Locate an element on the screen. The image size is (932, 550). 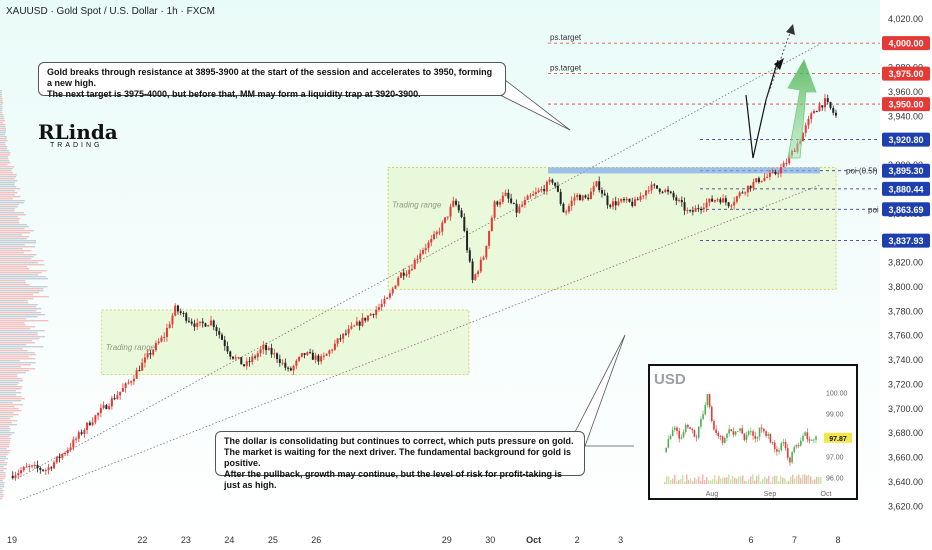
brand-logo: RLinda TRADING is located at coordinates (78, 137).